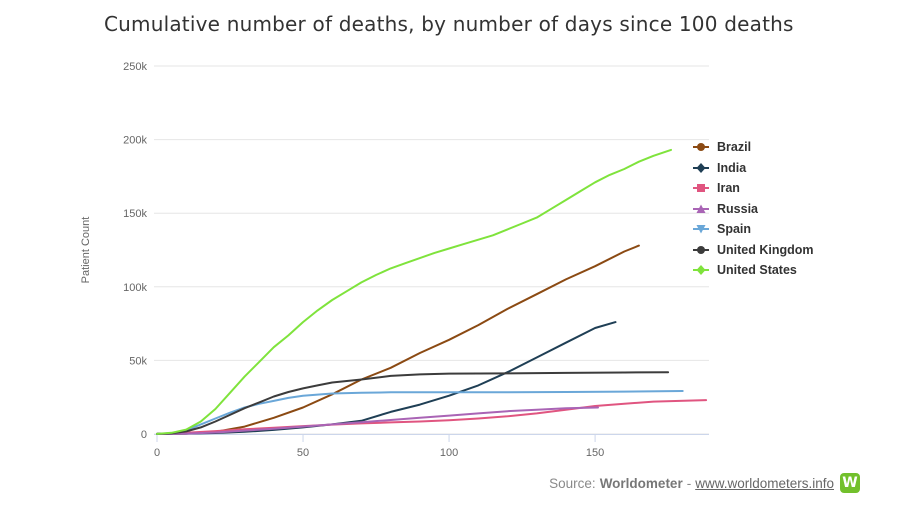 This screenshot has width=900, height=505. What do you see at coordinates (135, 141) in the screenshot?
I see `y-tick-label: 200k` at bounding box center [135, 141].